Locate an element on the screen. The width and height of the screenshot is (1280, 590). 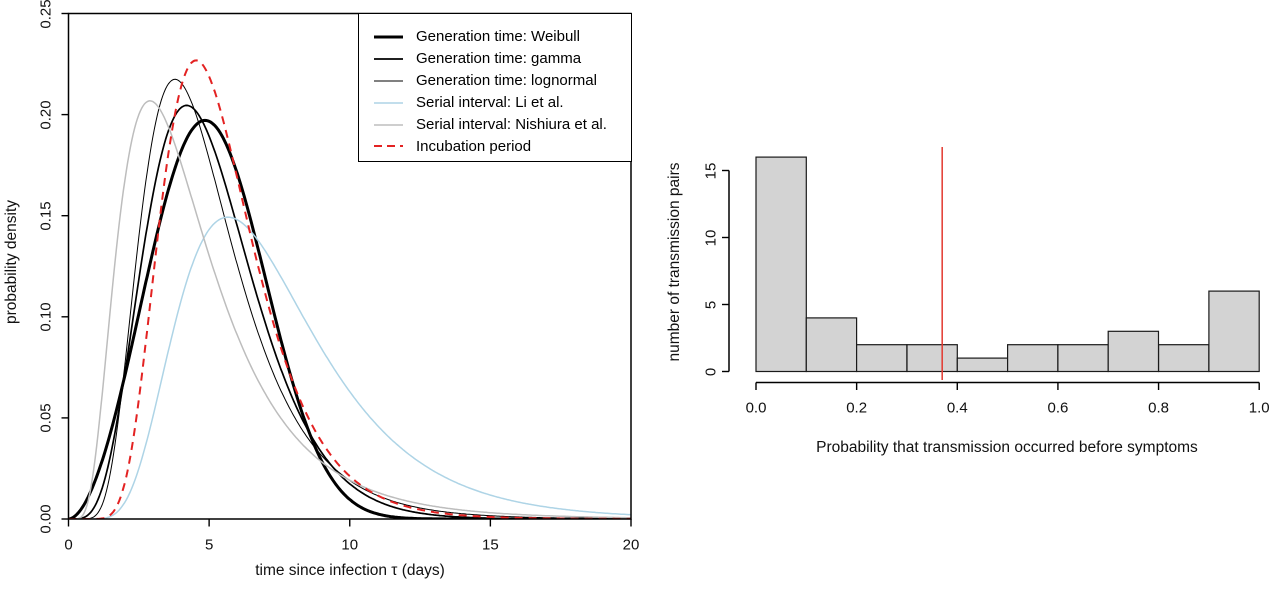
left-y-tick-label: 0.20 is located at coordinates (46, 114).